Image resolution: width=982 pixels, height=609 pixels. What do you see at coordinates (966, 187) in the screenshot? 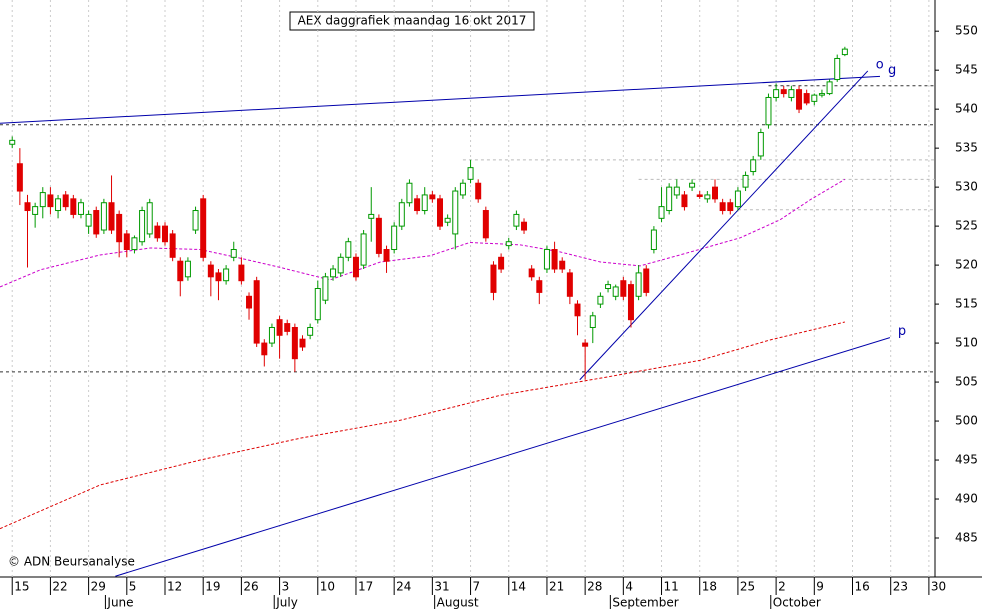
I see `y-tick-label: 530` at bounding box center [966, 187].